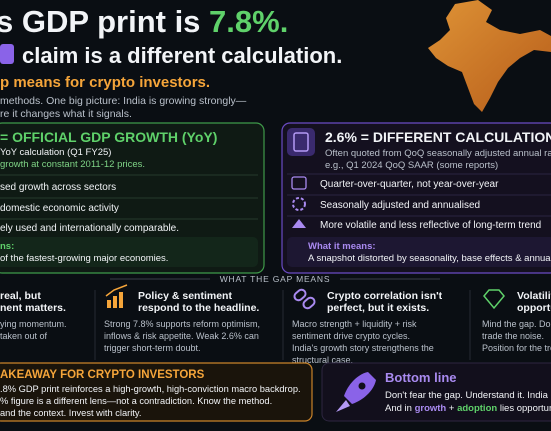  What do you see at coordinates (385, 296) in the screenshot?
I see `gap-heading: Crypto correlation isn't` at bounding box center [385, 296].